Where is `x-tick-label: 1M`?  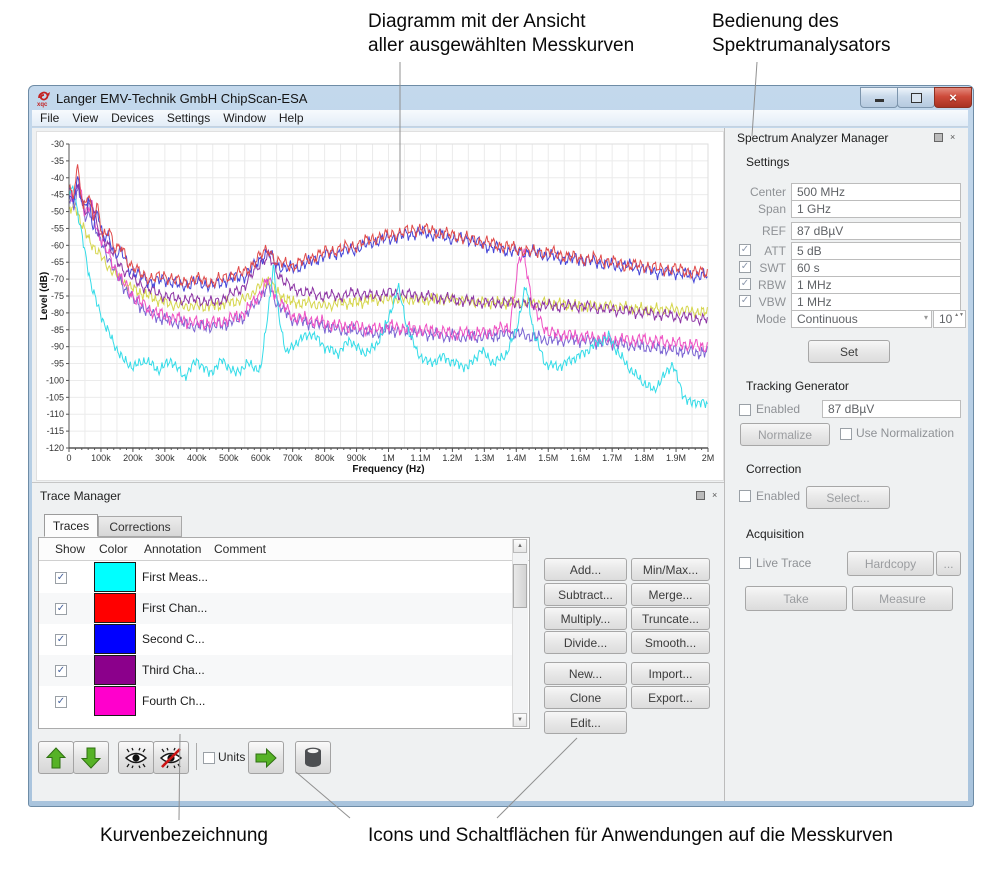 x-tick-label: 1M is located at coordinates (388, 458).